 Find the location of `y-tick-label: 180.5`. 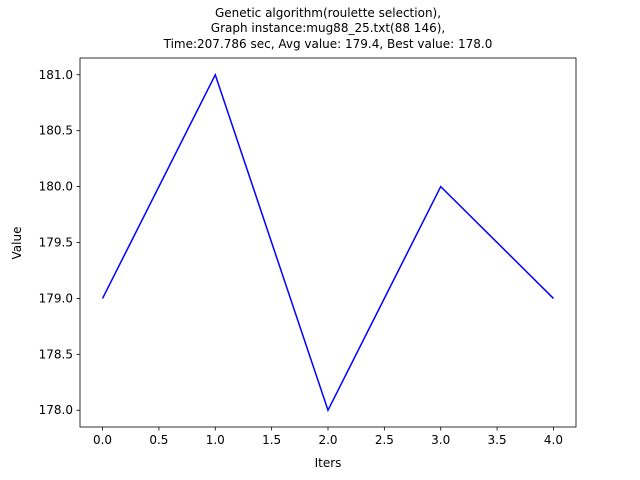

y-tick-label: 180.5 is located at coordinates (56, 131).